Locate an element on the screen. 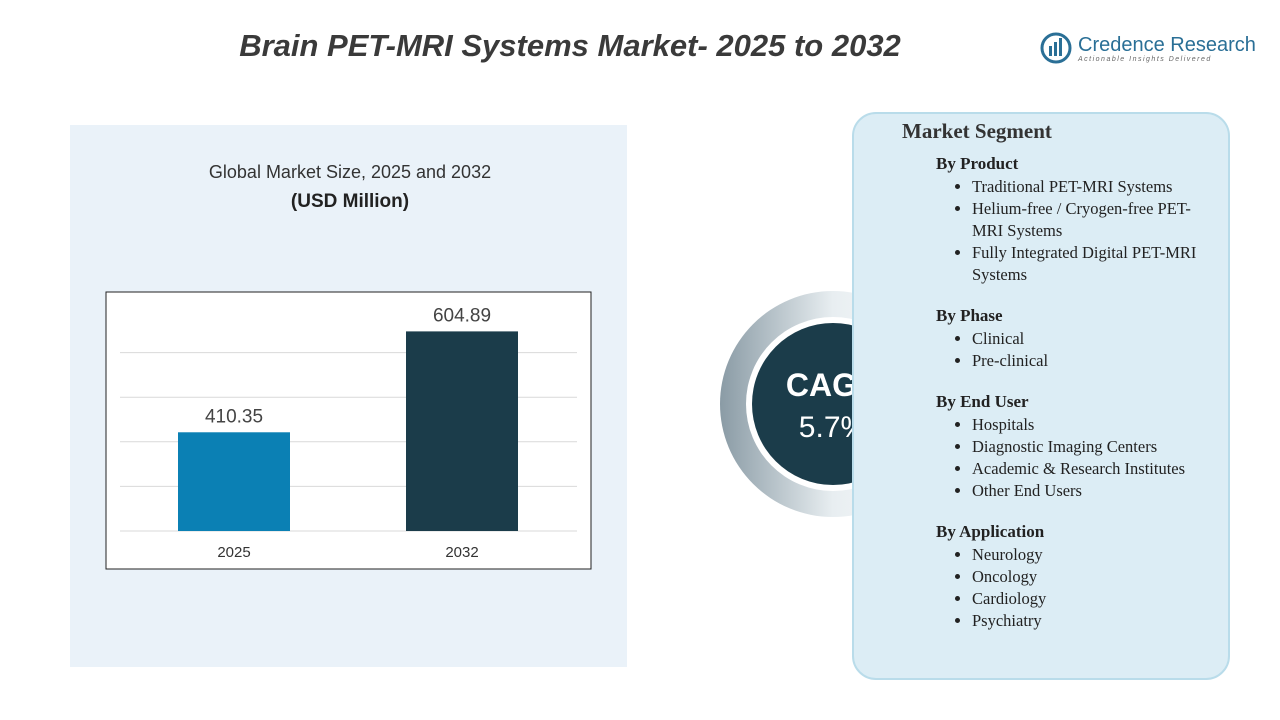  segment-item: Cardiology is located at coordinates (1089, 599).